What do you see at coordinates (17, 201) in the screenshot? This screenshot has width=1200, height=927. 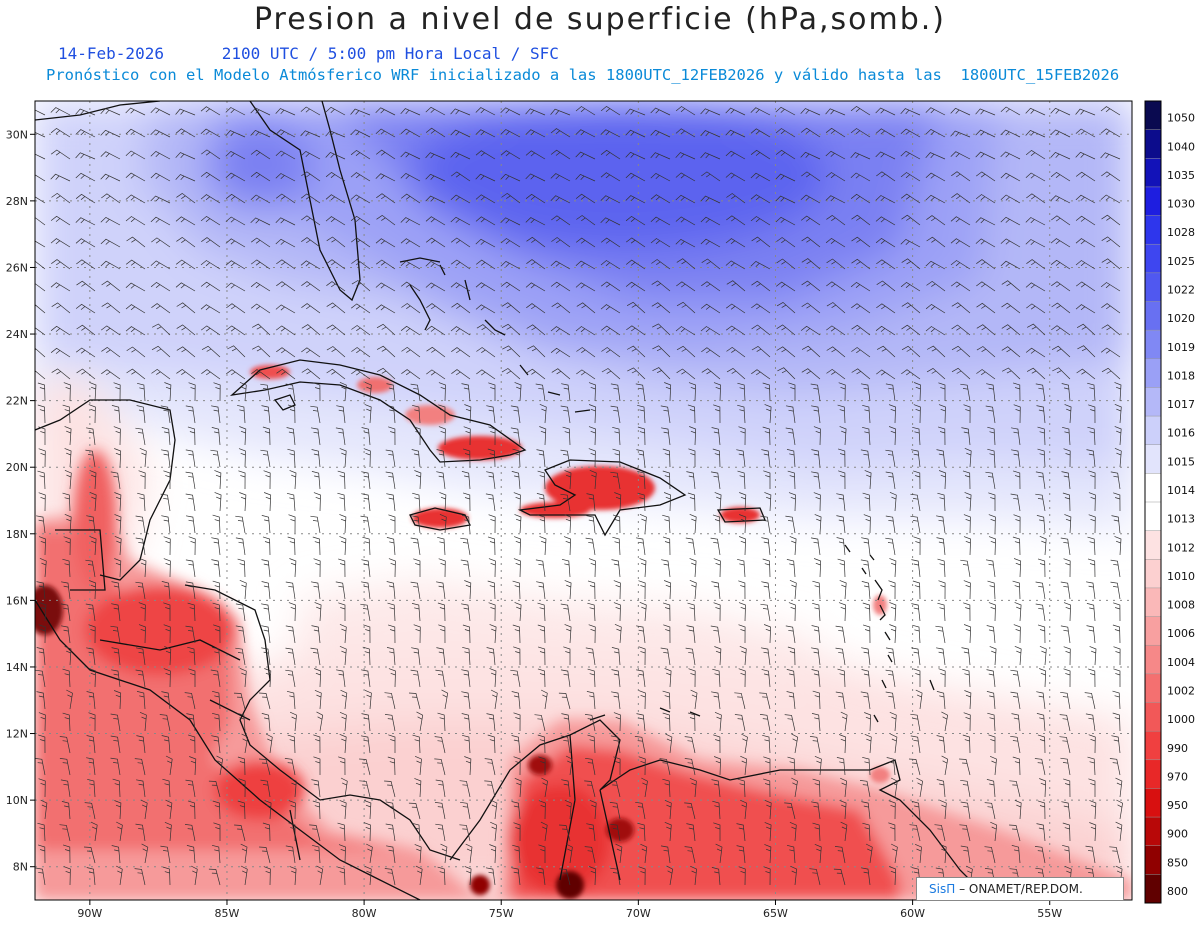 I see `lat-tick-label: 28N` at bounding box center [17, 201].